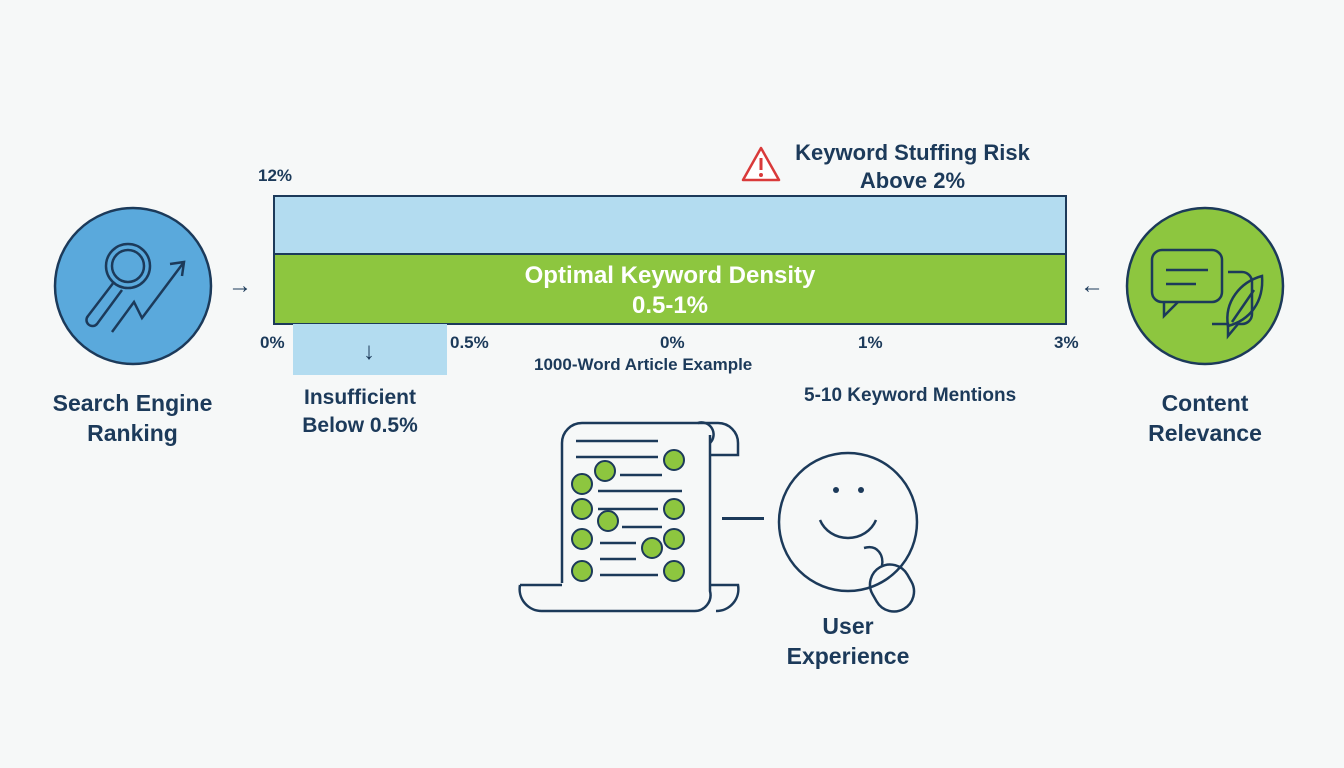 This screenshot has width=1344, height=768. I want to click on chat-leaf-icon, so click(1205, 286).